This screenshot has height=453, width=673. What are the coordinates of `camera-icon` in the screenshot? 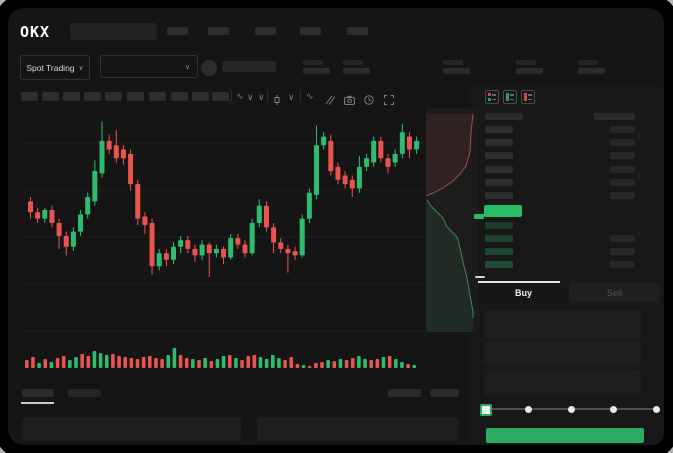 It's located at (349, 101).